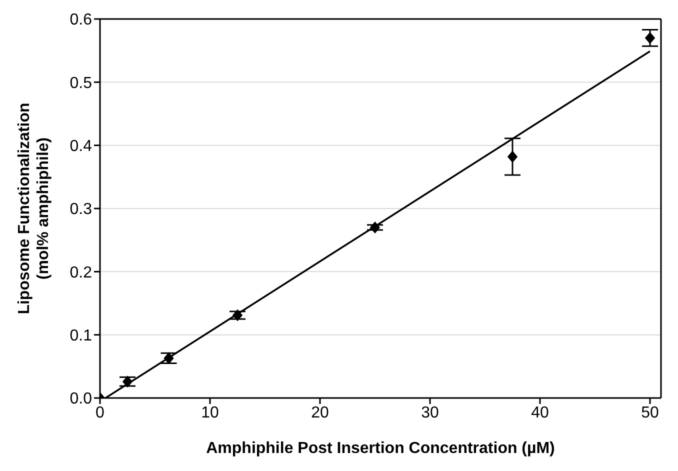 Image resolution: width=678 pixels, height=471 pixels. What do you see at coordinates (100, 413) in the screenshot?
I see `x-tick-label: 0` at bounding box center [100, 413].